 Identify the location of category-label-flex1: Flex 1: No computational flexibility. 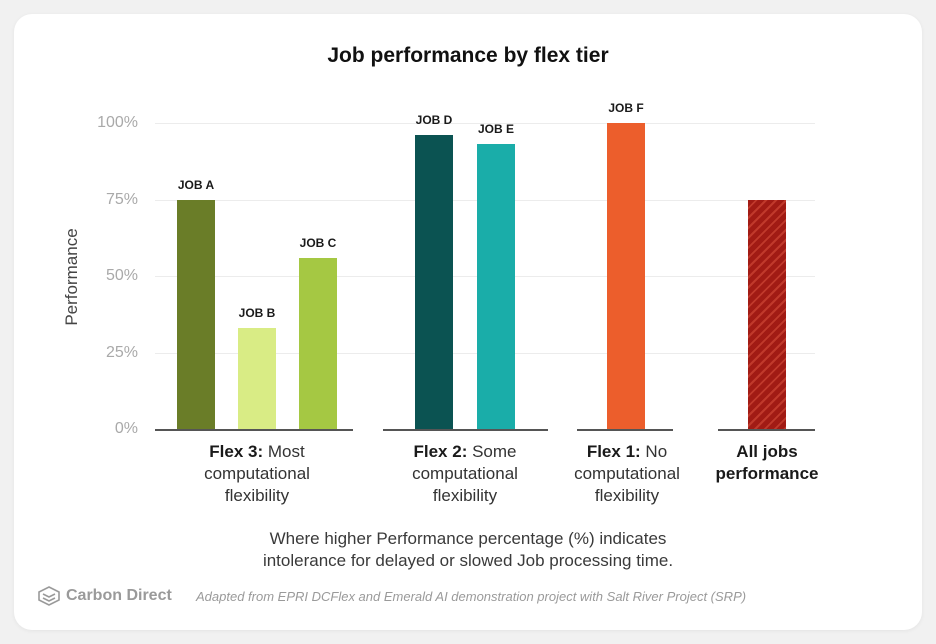
(627, 474).